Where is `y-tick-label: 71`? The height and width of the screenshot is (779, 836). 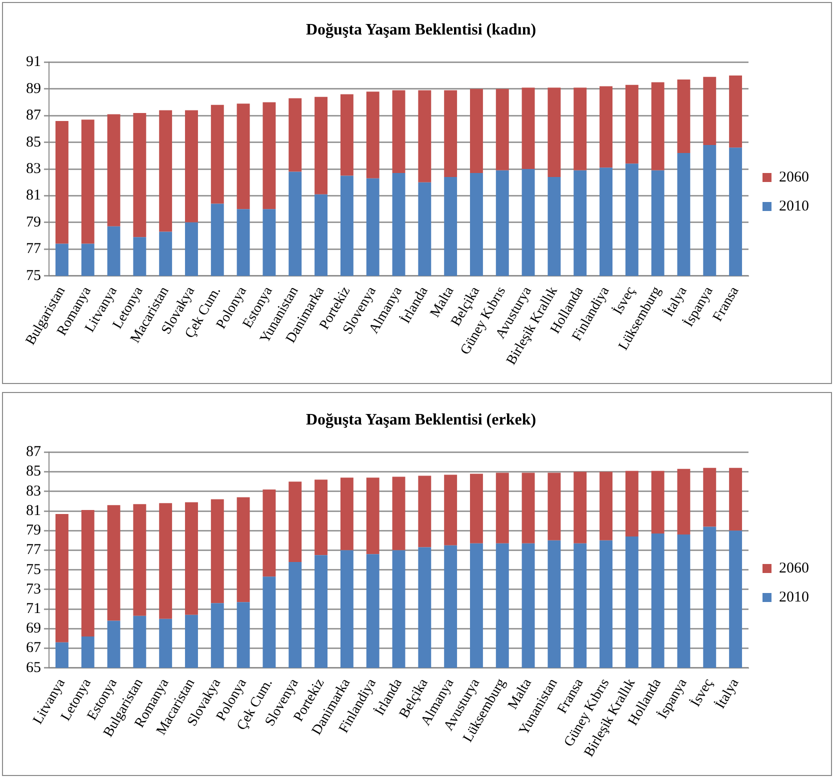 y-tick-label: 71 is located at coordinates (33, 608).